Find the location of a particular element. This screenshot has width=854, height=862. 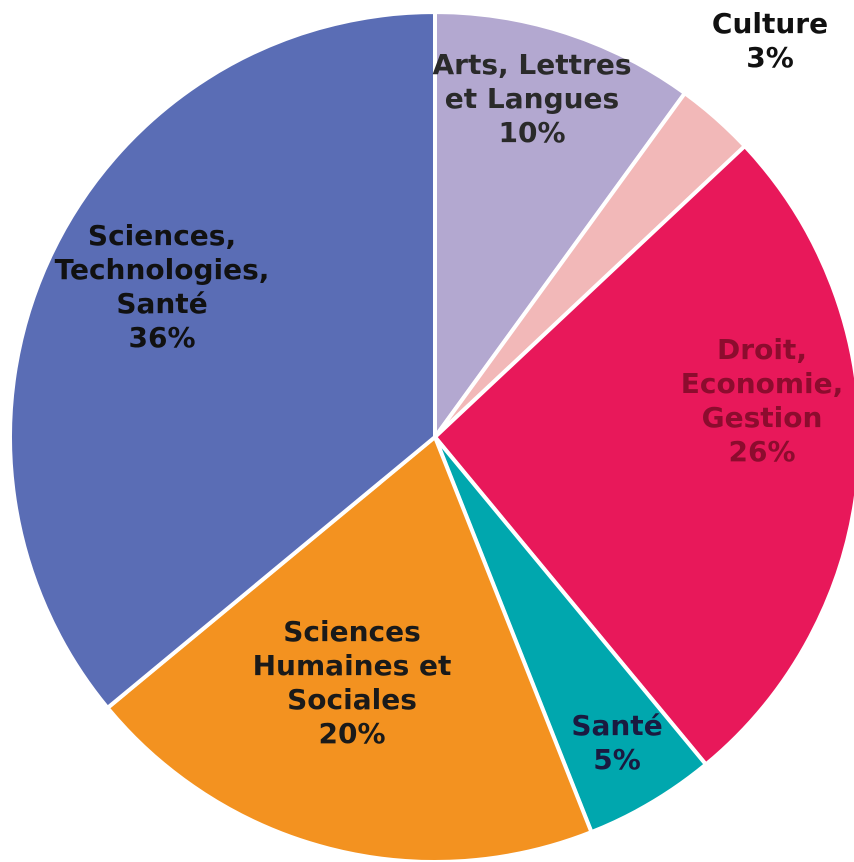

slice-label: Sciences Humaines et Sociales 20% is located at coordinates (352, 682).